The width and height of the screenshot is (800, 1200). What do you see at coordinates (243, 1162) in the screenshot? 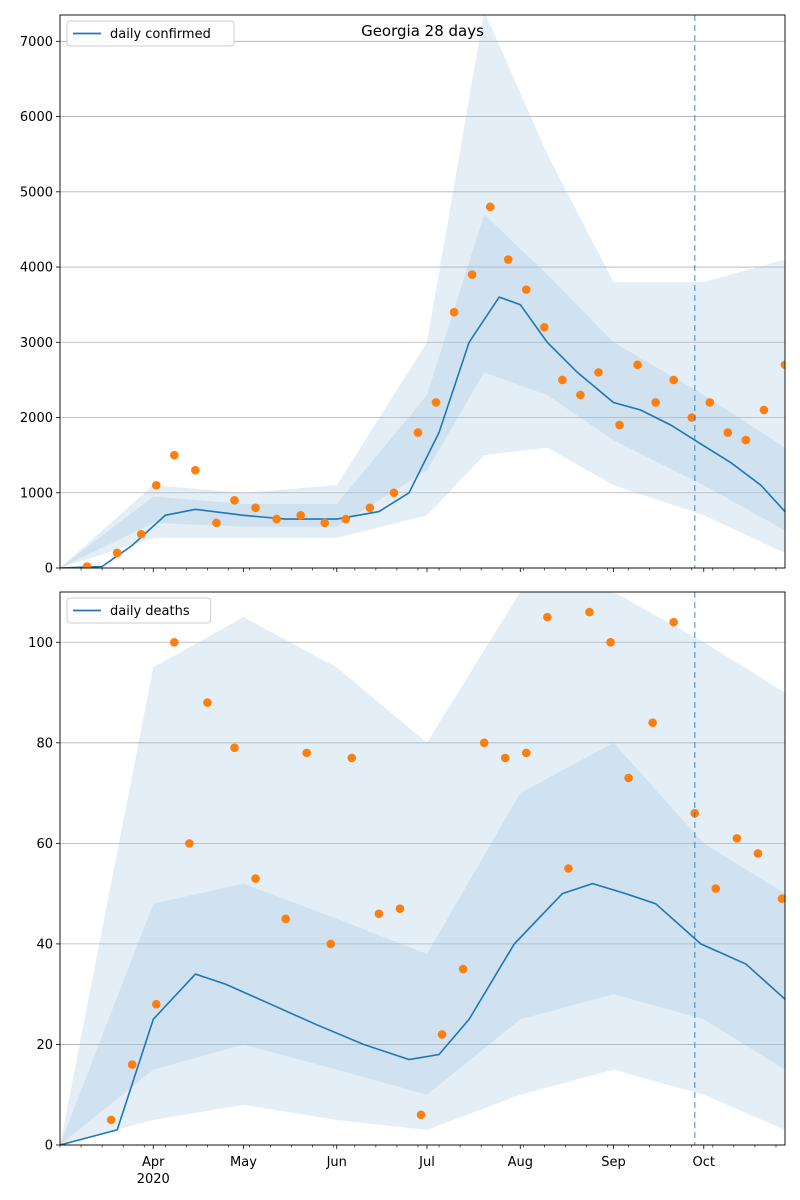
I see `x-tick-label: May` at bounding box center [243, 1162].